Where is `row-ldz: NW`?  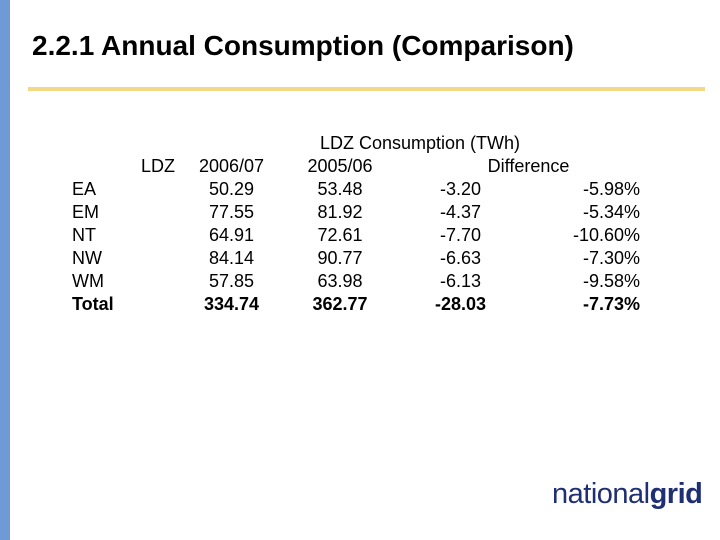 row-ldz: NW is located at coordinates (87, 258).